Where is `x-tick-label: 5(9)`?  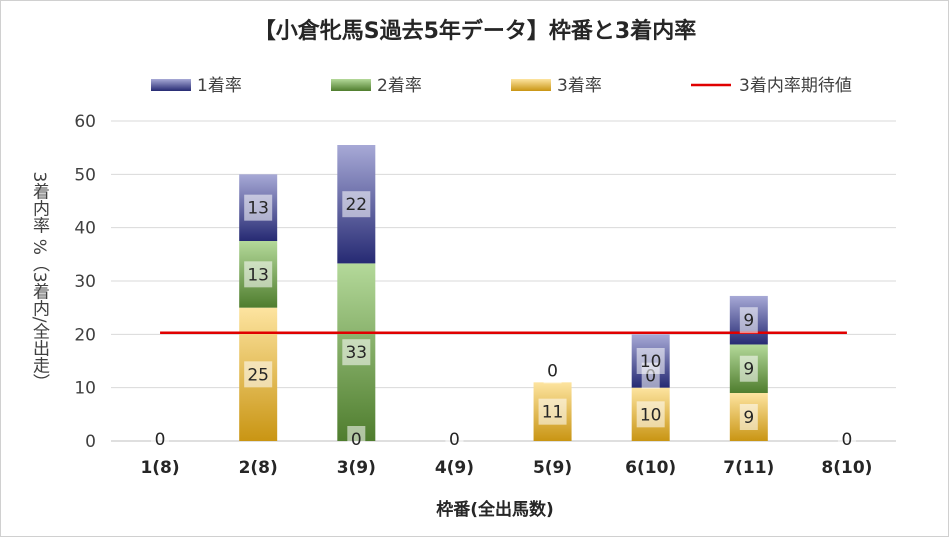
x-tick-label: 5(9) is located at coordinates (552, 468).